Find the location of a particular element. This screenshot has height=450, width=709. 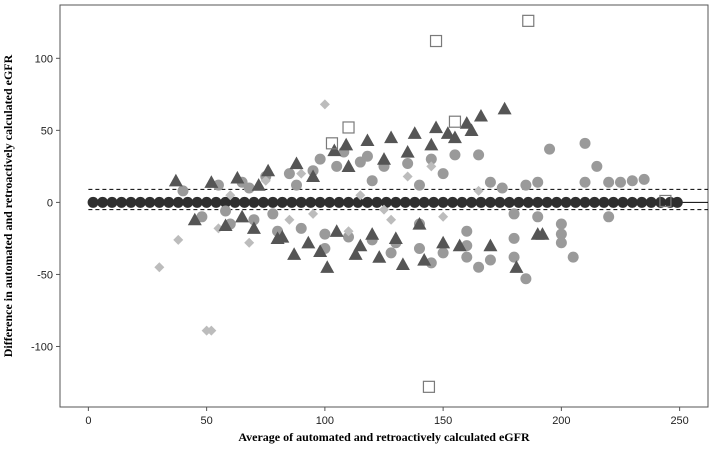

x-tick-label-100: 100 is located at coordinates (325, 421).